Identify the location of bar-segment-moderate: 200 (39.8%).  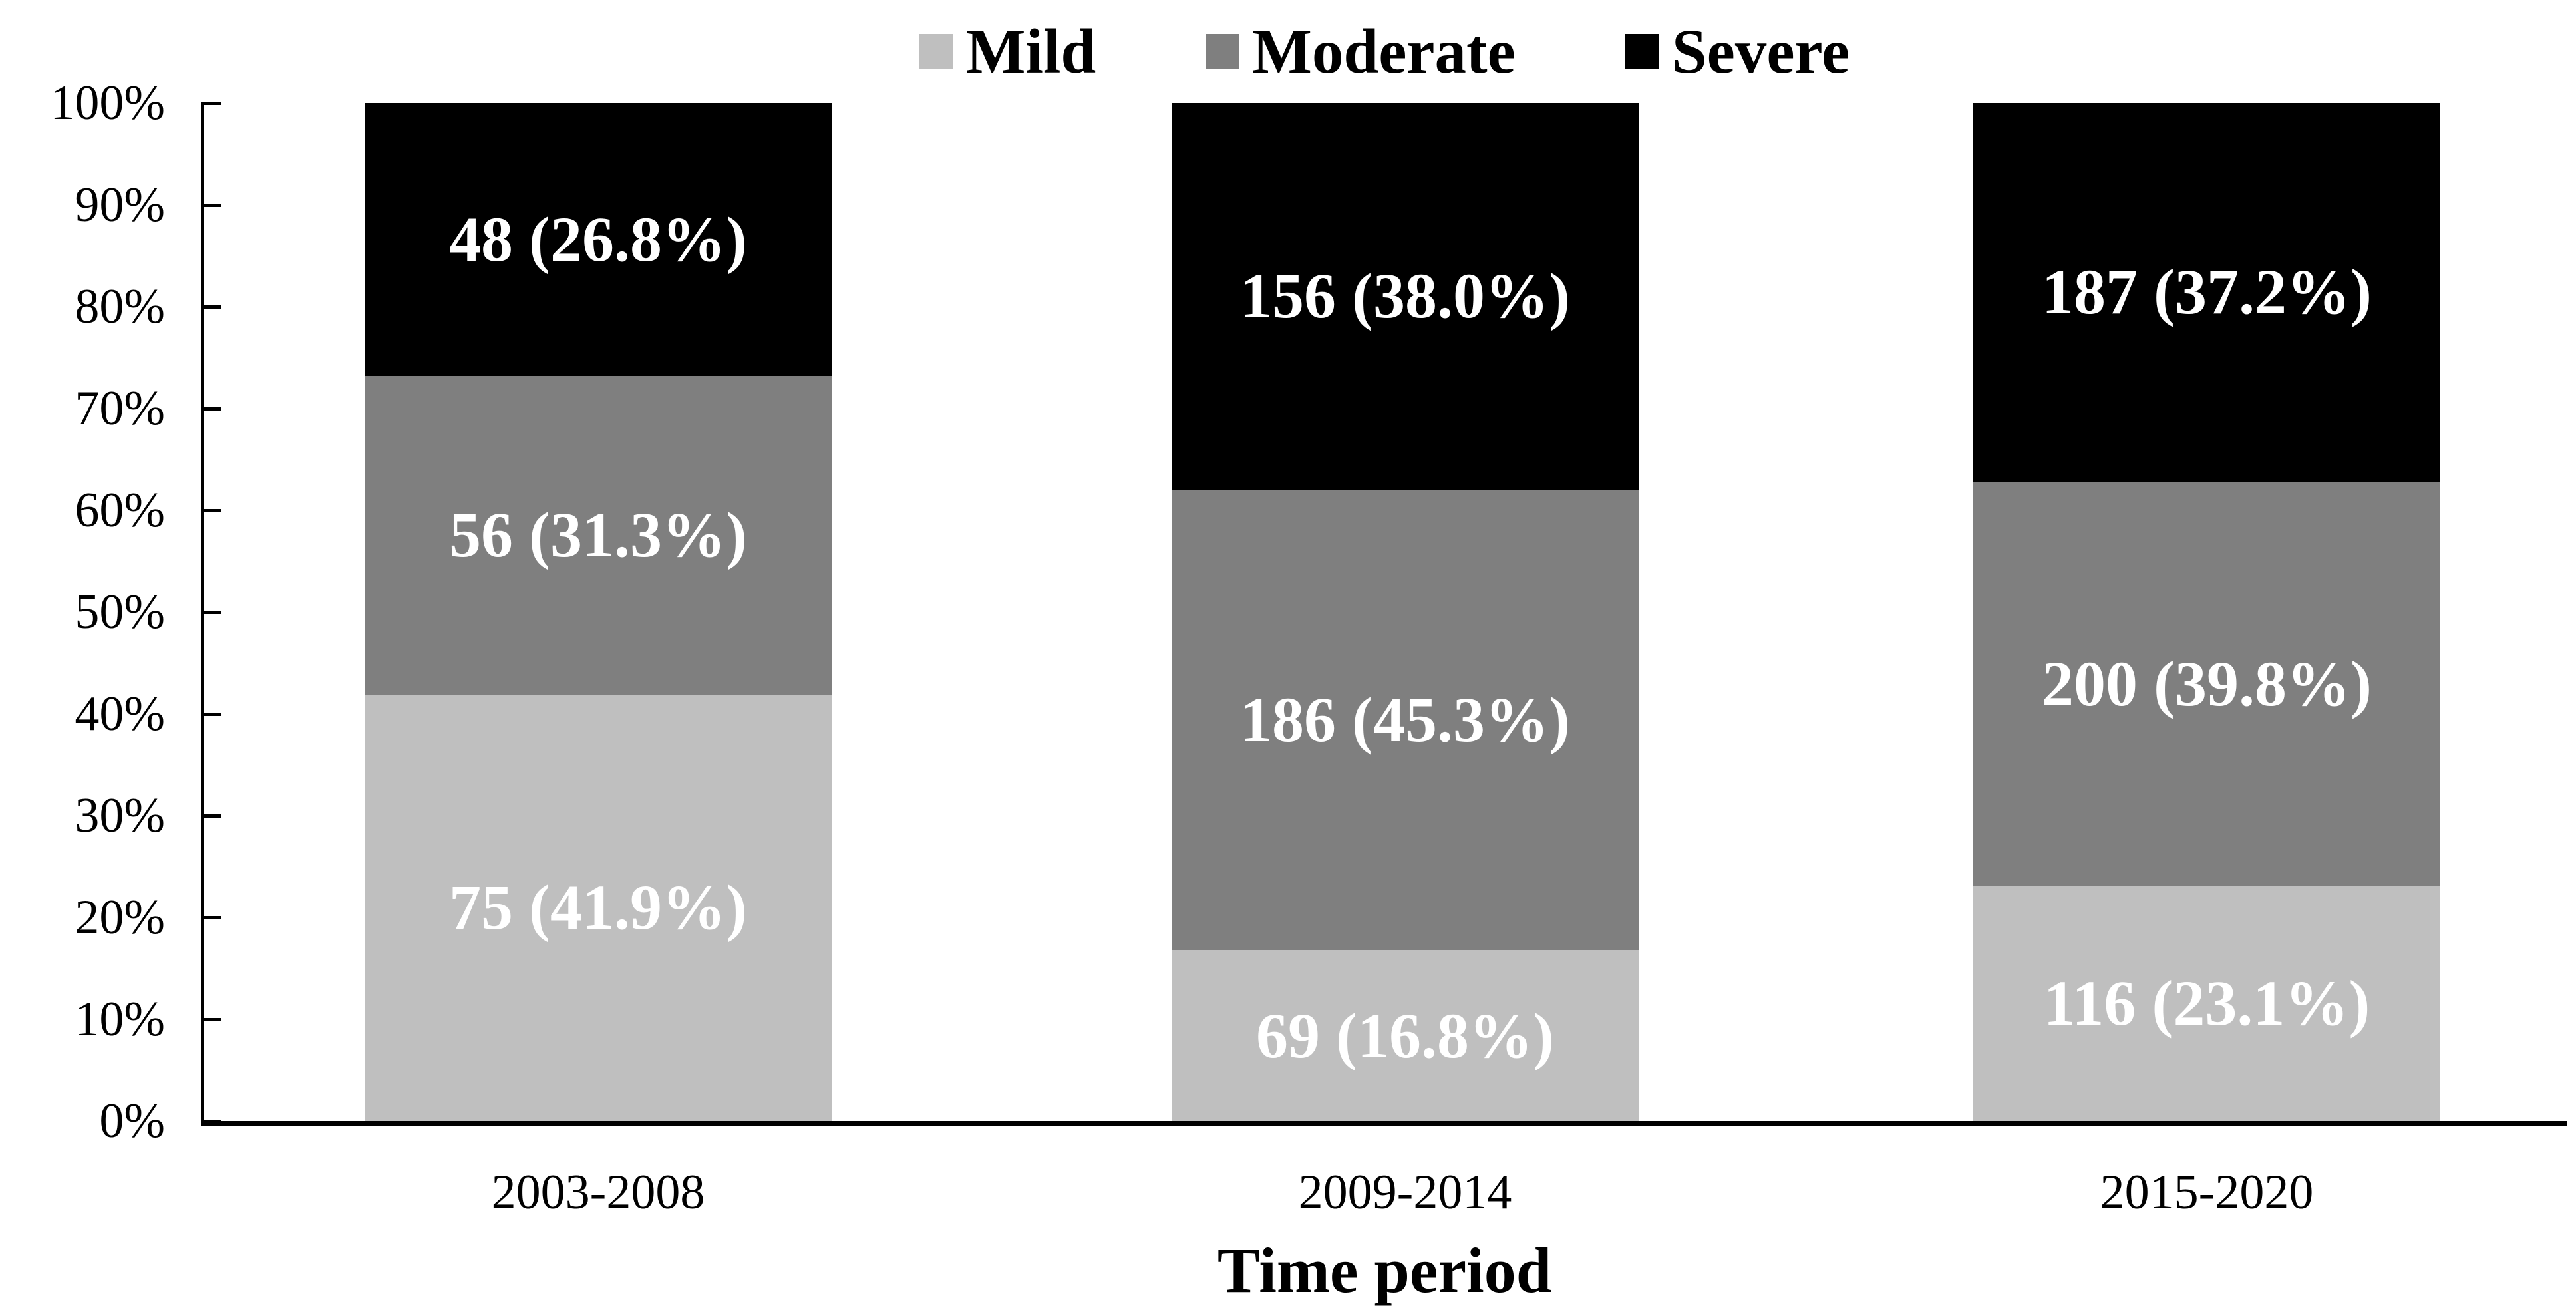
(2206, 683).